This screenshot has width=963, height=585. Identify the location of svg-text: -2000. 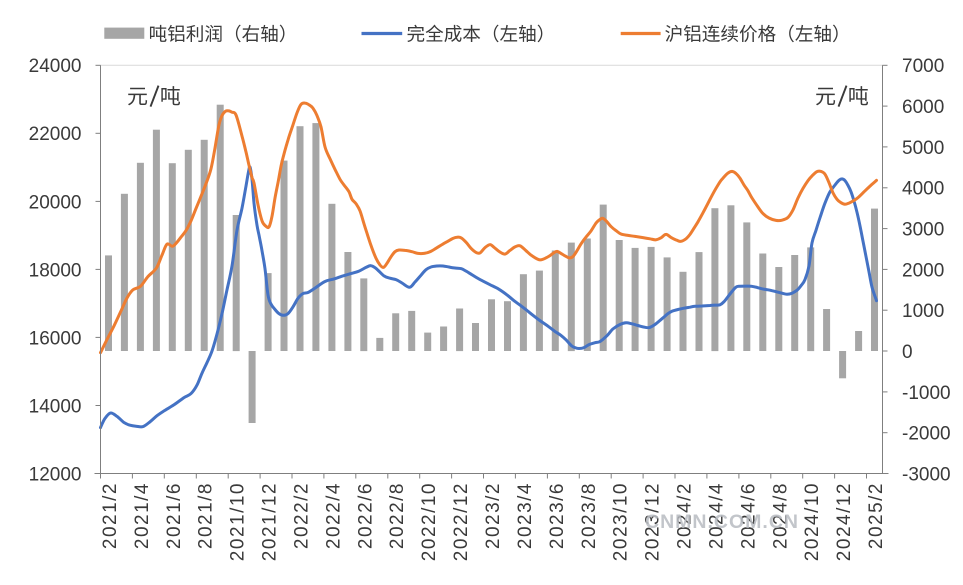
(926, 434).